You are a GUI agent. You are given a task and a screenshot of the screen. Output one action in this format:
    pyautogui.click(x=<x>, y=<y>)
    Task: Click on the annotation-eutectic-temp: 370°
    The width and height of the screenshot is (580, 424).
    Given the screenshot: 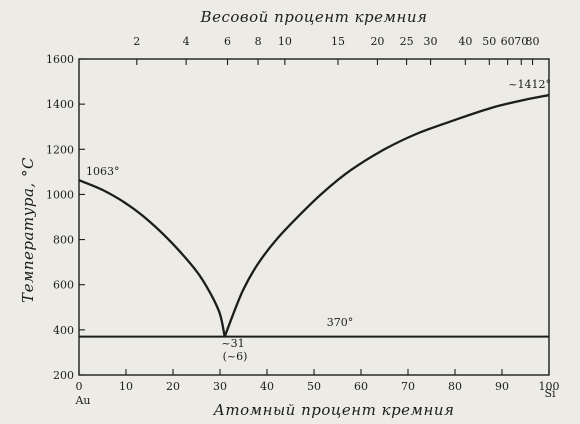 What is the action you would take?
    pyautogui.click(x=340, y=322)
    